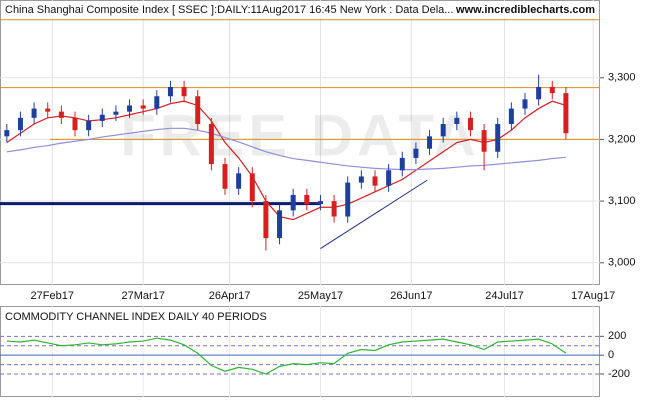 The image size is (660, 400). I want to click on x-tick-label: 26Jun17, so click(411, 296).